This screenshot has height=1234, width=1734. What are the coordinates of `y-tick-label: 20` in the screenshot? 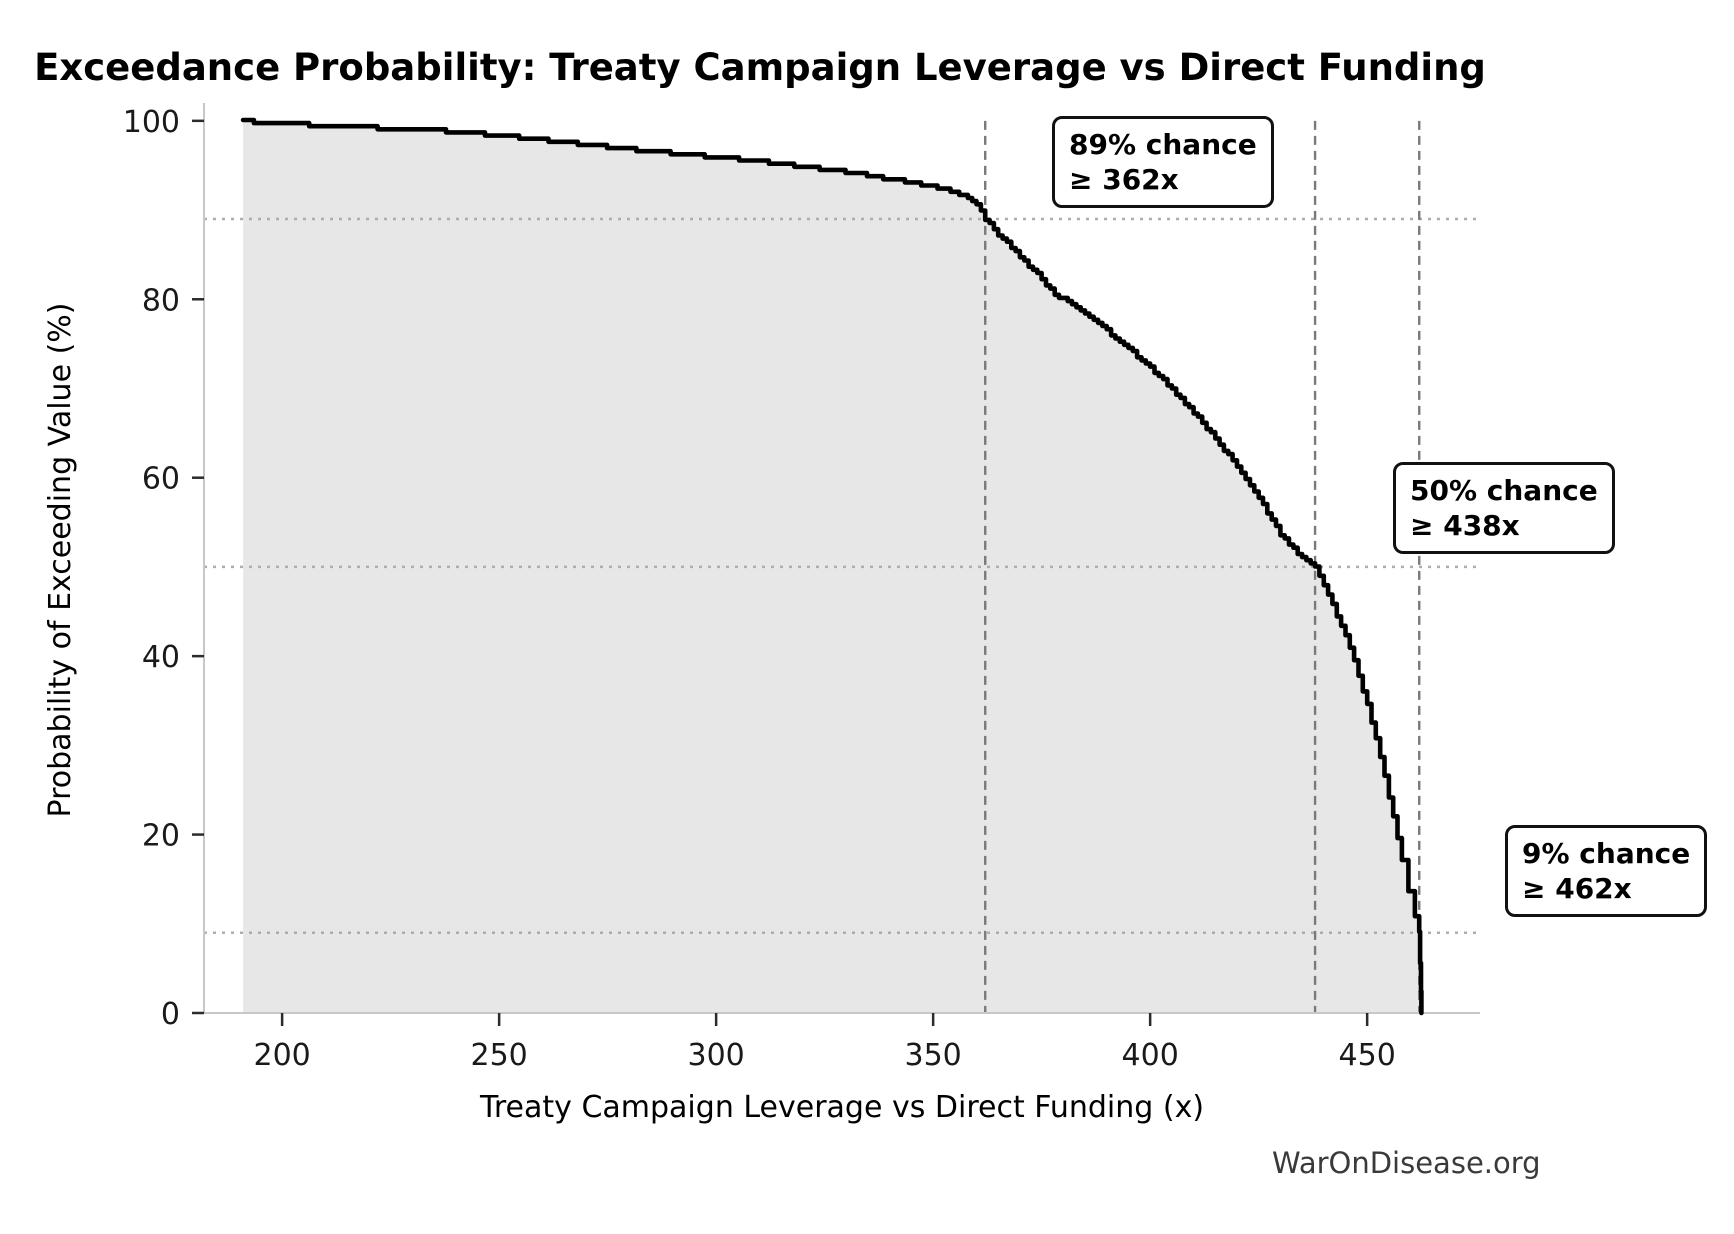 It's located at (161, 836).